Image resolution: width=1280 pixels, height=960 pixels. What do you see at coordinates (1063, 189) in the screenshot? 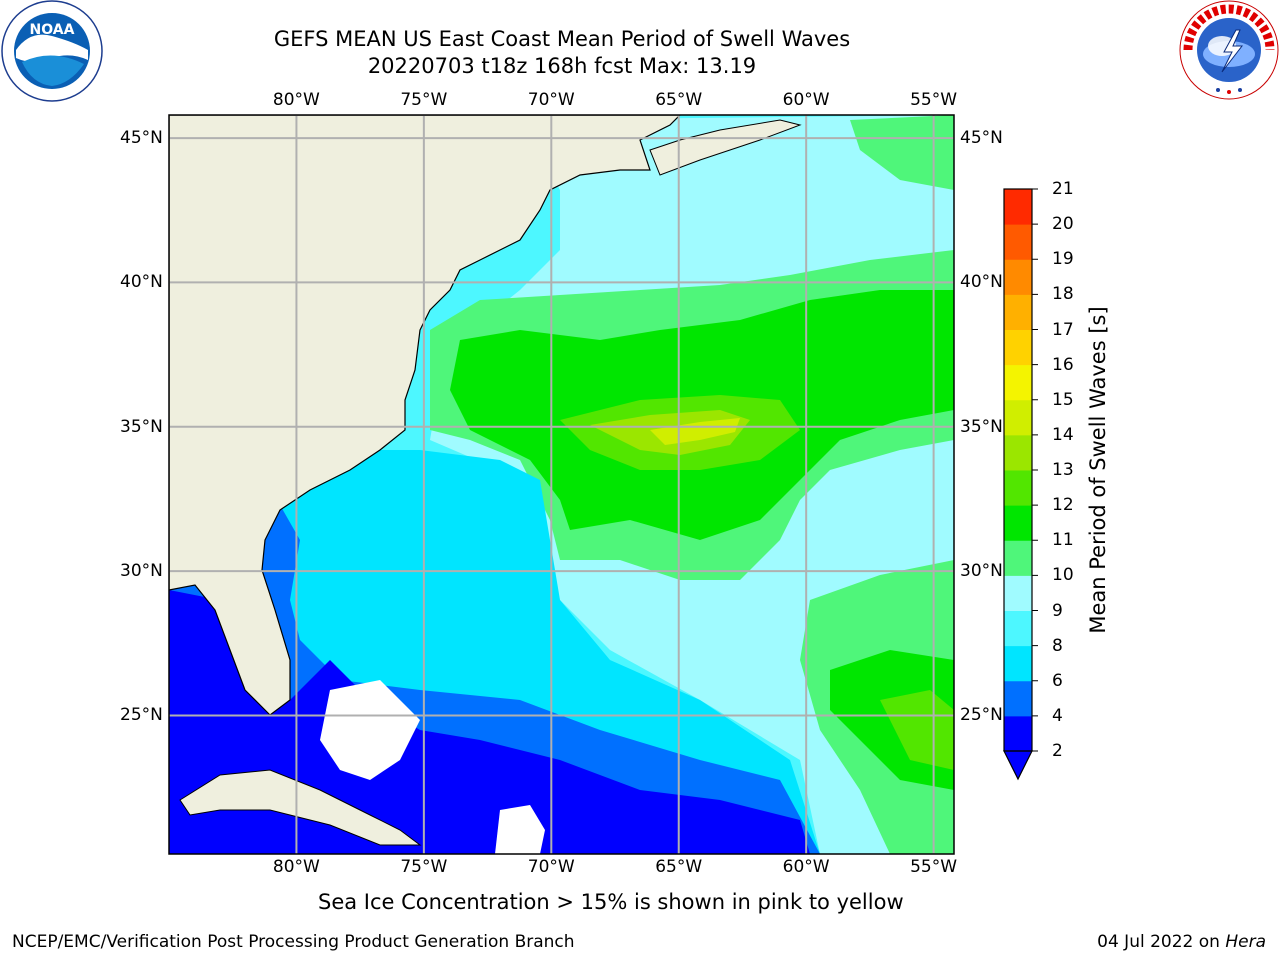
I see `colorbar-tick-label: 21` at bounding box center [1063, 189].